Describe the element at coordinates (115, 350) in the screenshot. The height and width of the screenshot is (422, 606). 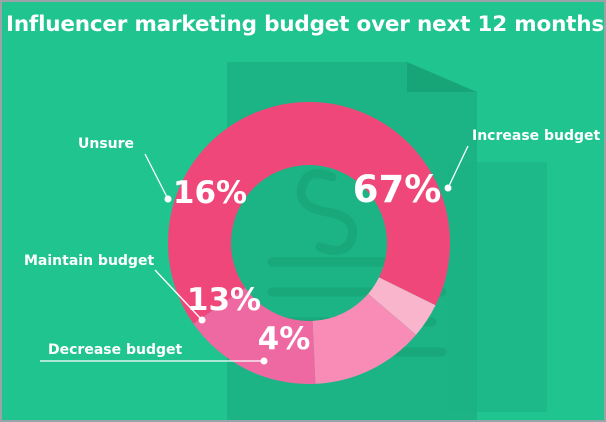
I see `slice-label-decrease: Decrease budget` at that location.